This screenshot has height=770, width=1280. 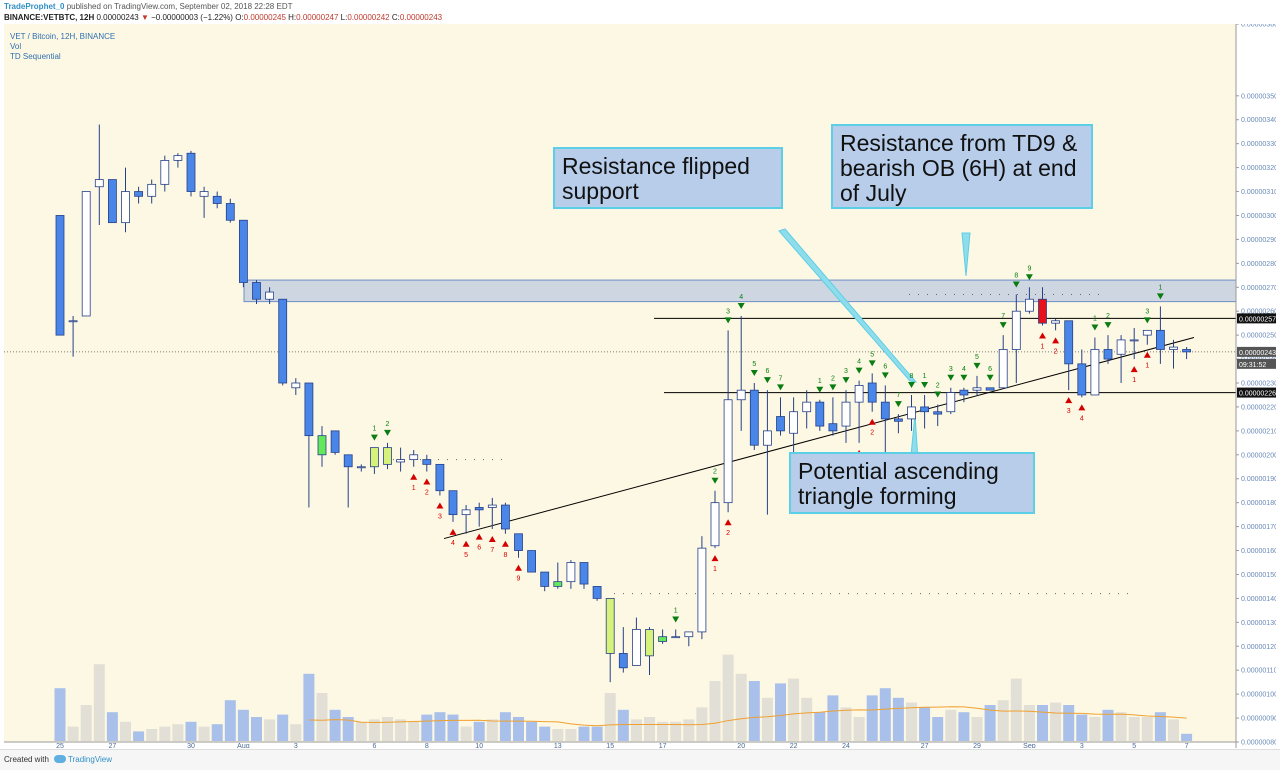 I want to click on x-tick-label: Sep, so click(x=1029, y=745).